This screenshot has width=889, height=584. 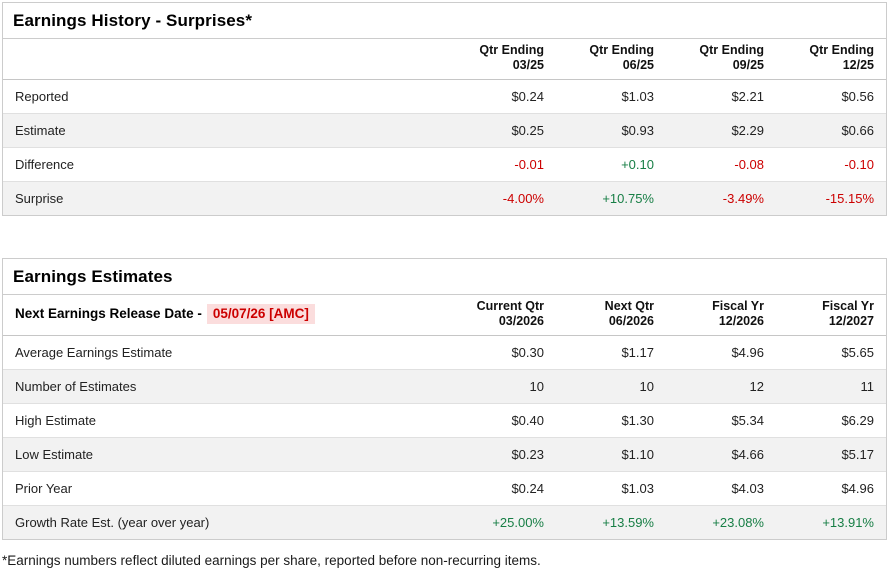 I want to click on cell-value: +23.08%, so click(x=738, y=522).